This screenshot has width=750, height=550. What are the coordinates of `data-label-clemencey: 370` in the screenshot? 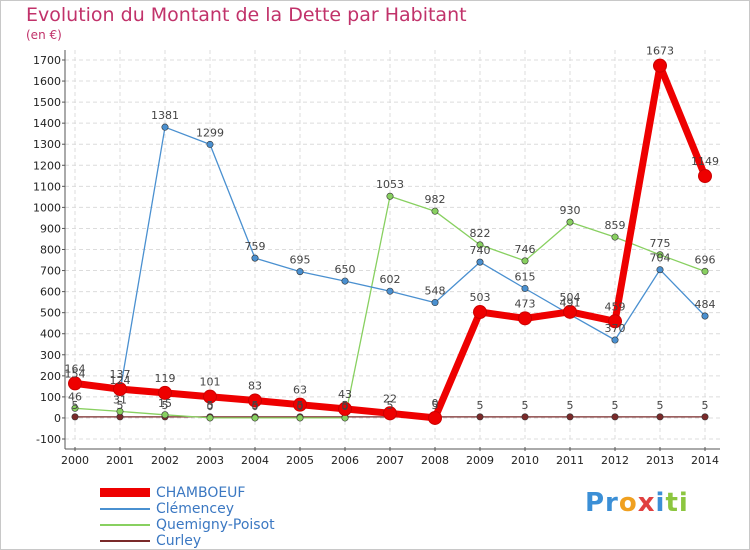 It's located at (615, 328).